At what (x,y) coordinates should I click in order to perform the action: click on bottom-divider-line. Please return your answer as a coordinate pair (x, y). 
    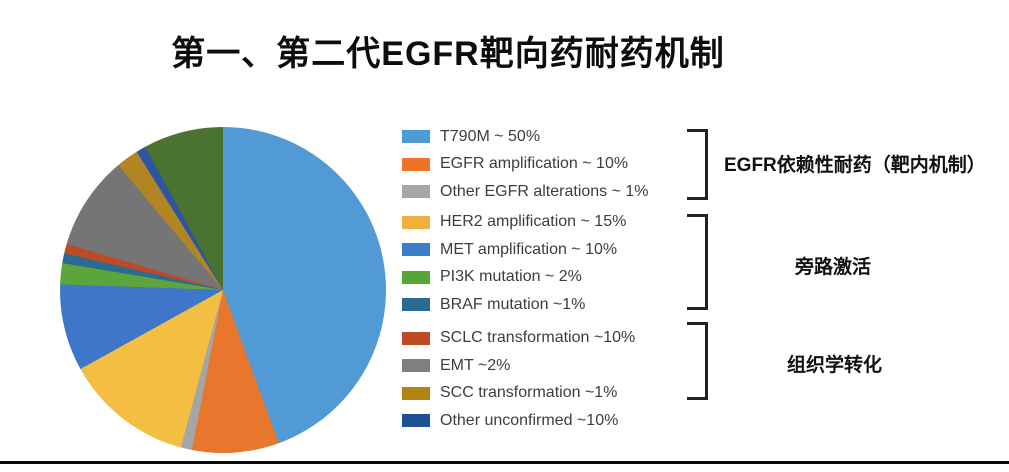
    Looking at the image, I should click on (504, 462).